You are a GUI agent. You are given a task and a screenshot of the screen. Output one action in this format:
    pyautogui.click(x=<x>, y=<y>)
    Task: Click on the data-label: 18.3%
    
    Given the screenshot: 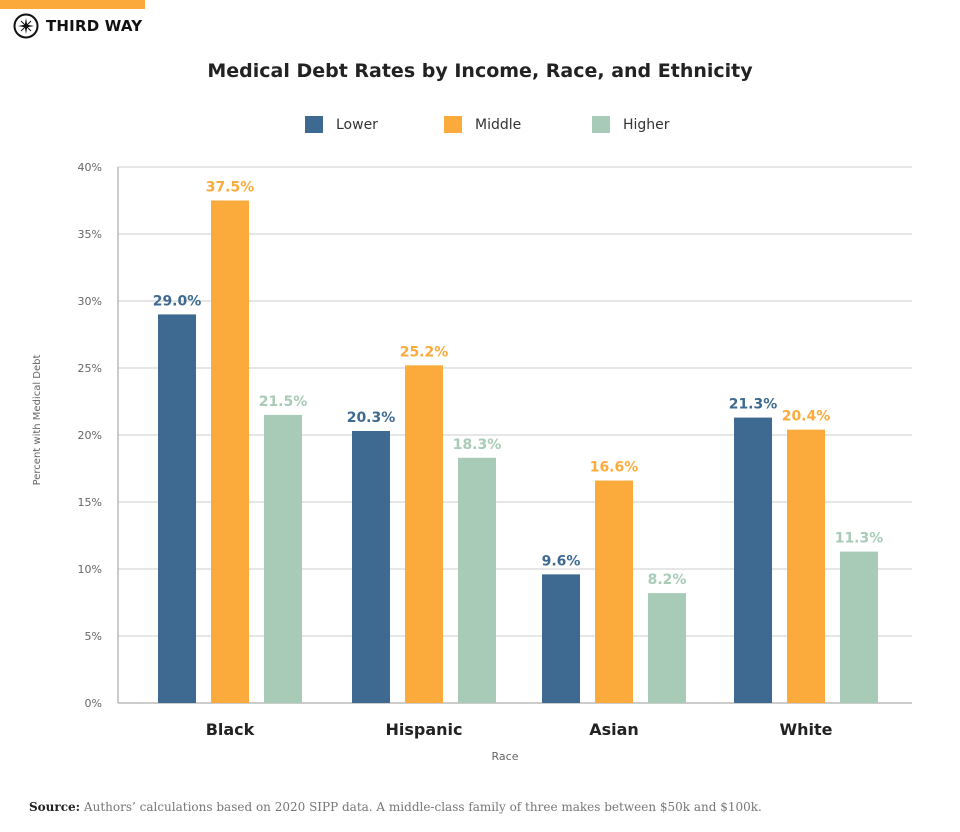 What is the action you would take?
    pyautogui.click(x=477, y=445)
    